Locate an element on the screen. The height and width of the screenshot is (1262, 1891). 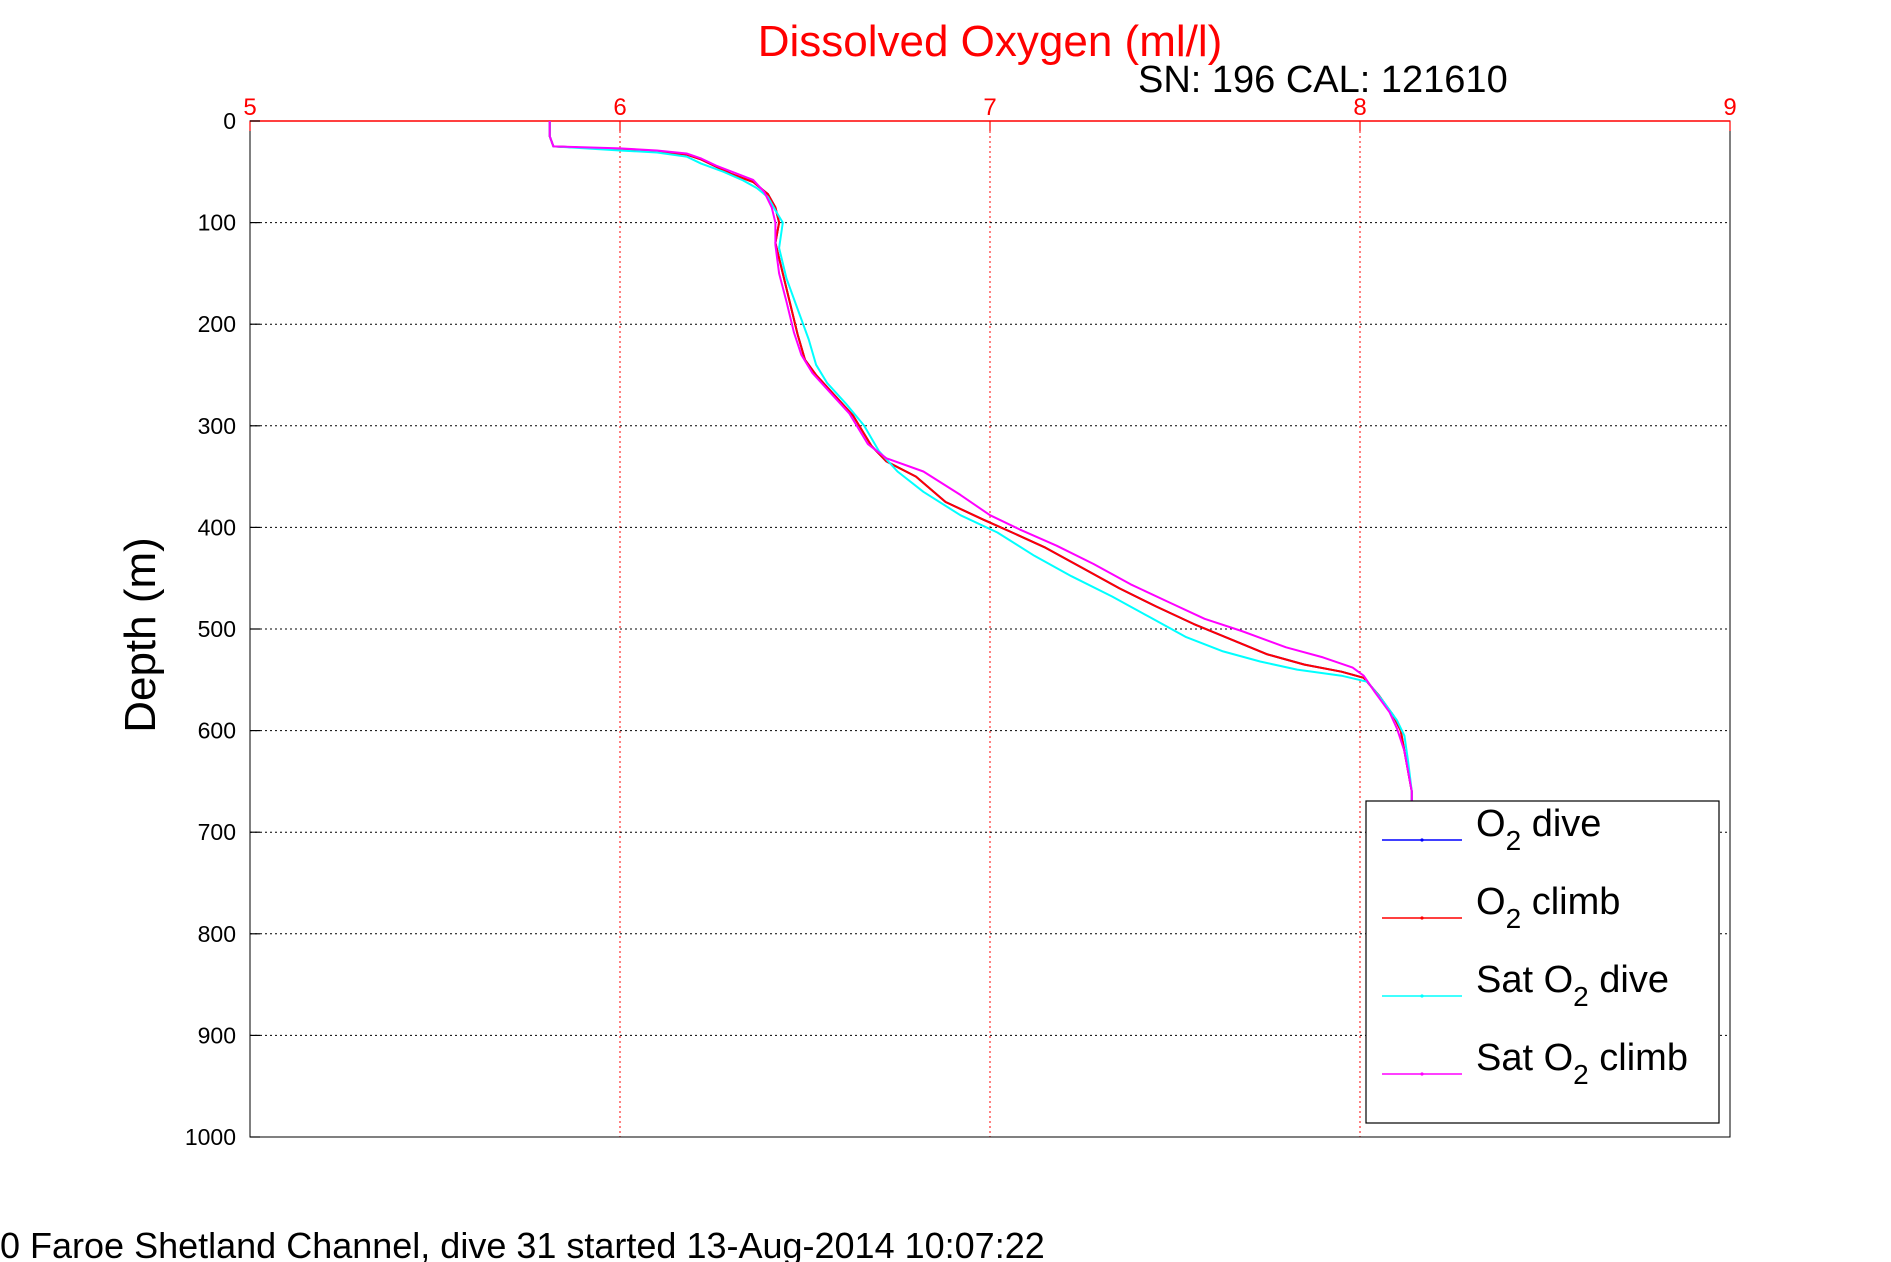
y-tick-label: 300 is located at coordinates (217, 426).